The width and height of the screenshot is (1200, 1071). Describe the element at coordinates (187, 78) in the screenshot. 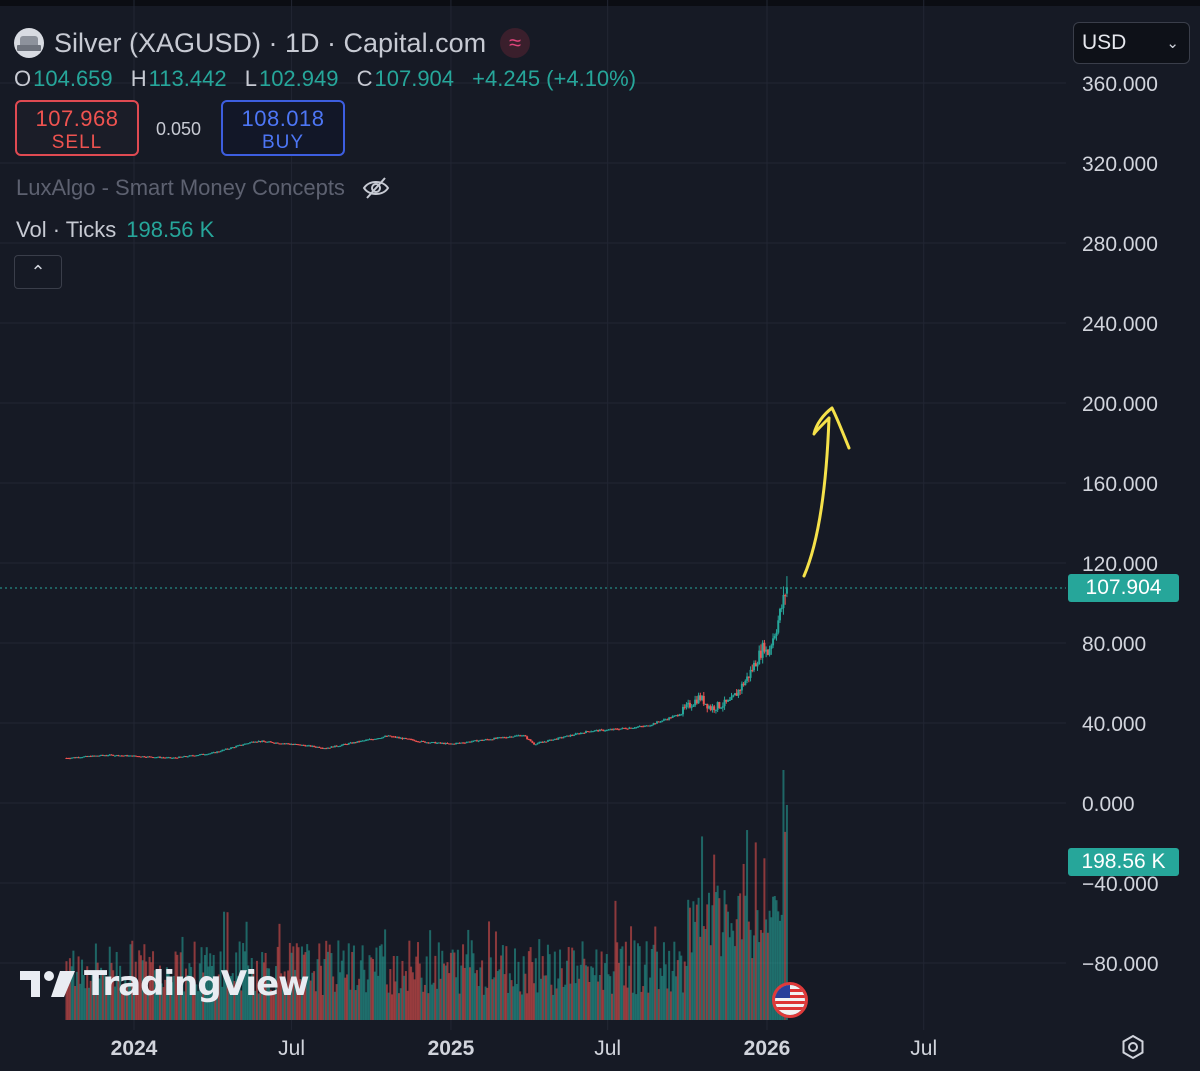

I see `high-value: 113.442` at that location.